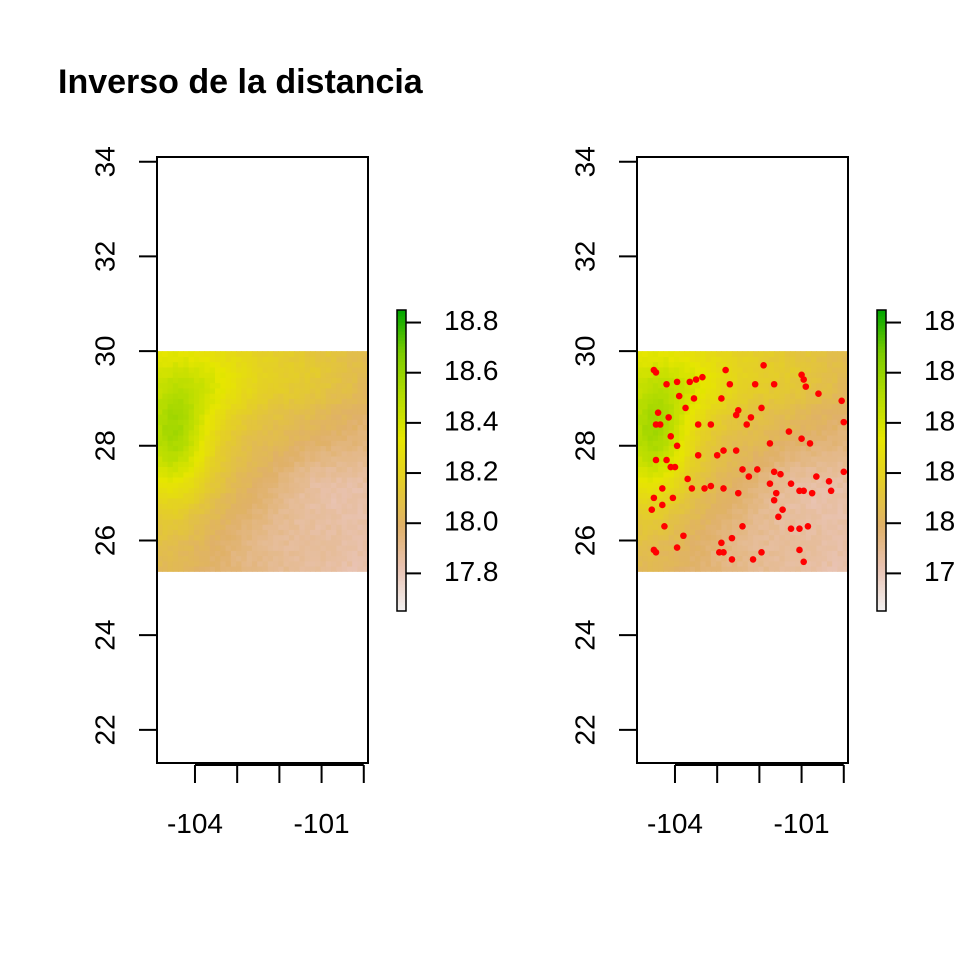 The image size is (960, 960). I want to click on colorbar-tick-label: 18, so click(939, 521).